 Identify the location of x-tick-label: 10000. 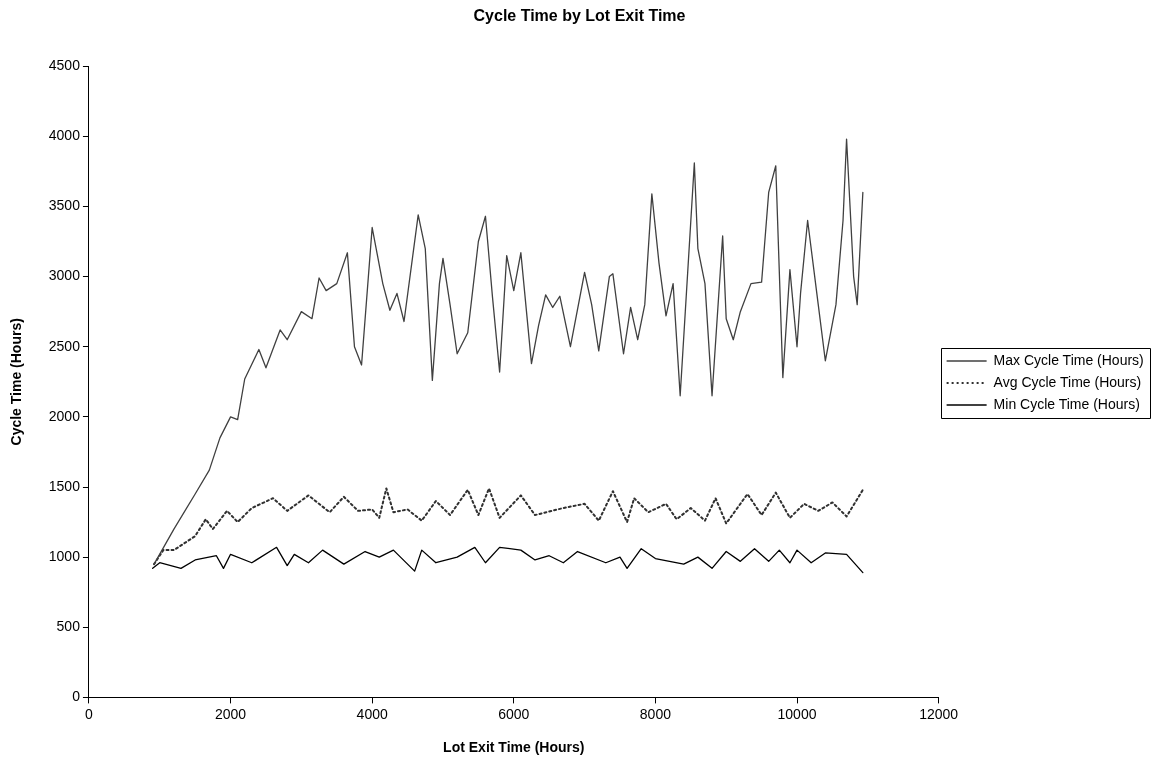
(797, 713).